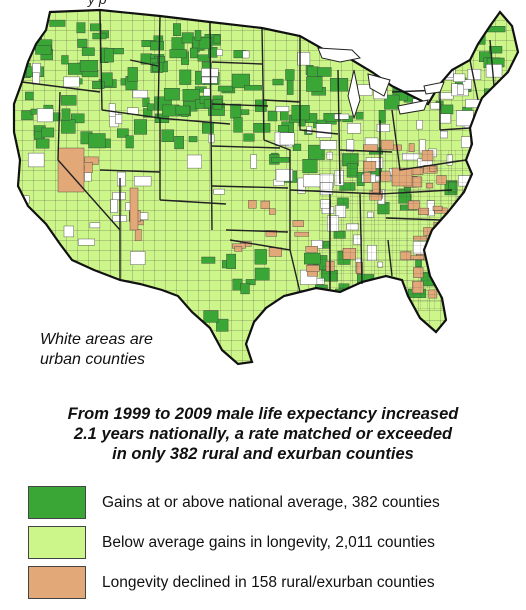 The width and height of the screenshot is (526, 610). I want to click on urban-note-line: White areas are, so click(96, 339).